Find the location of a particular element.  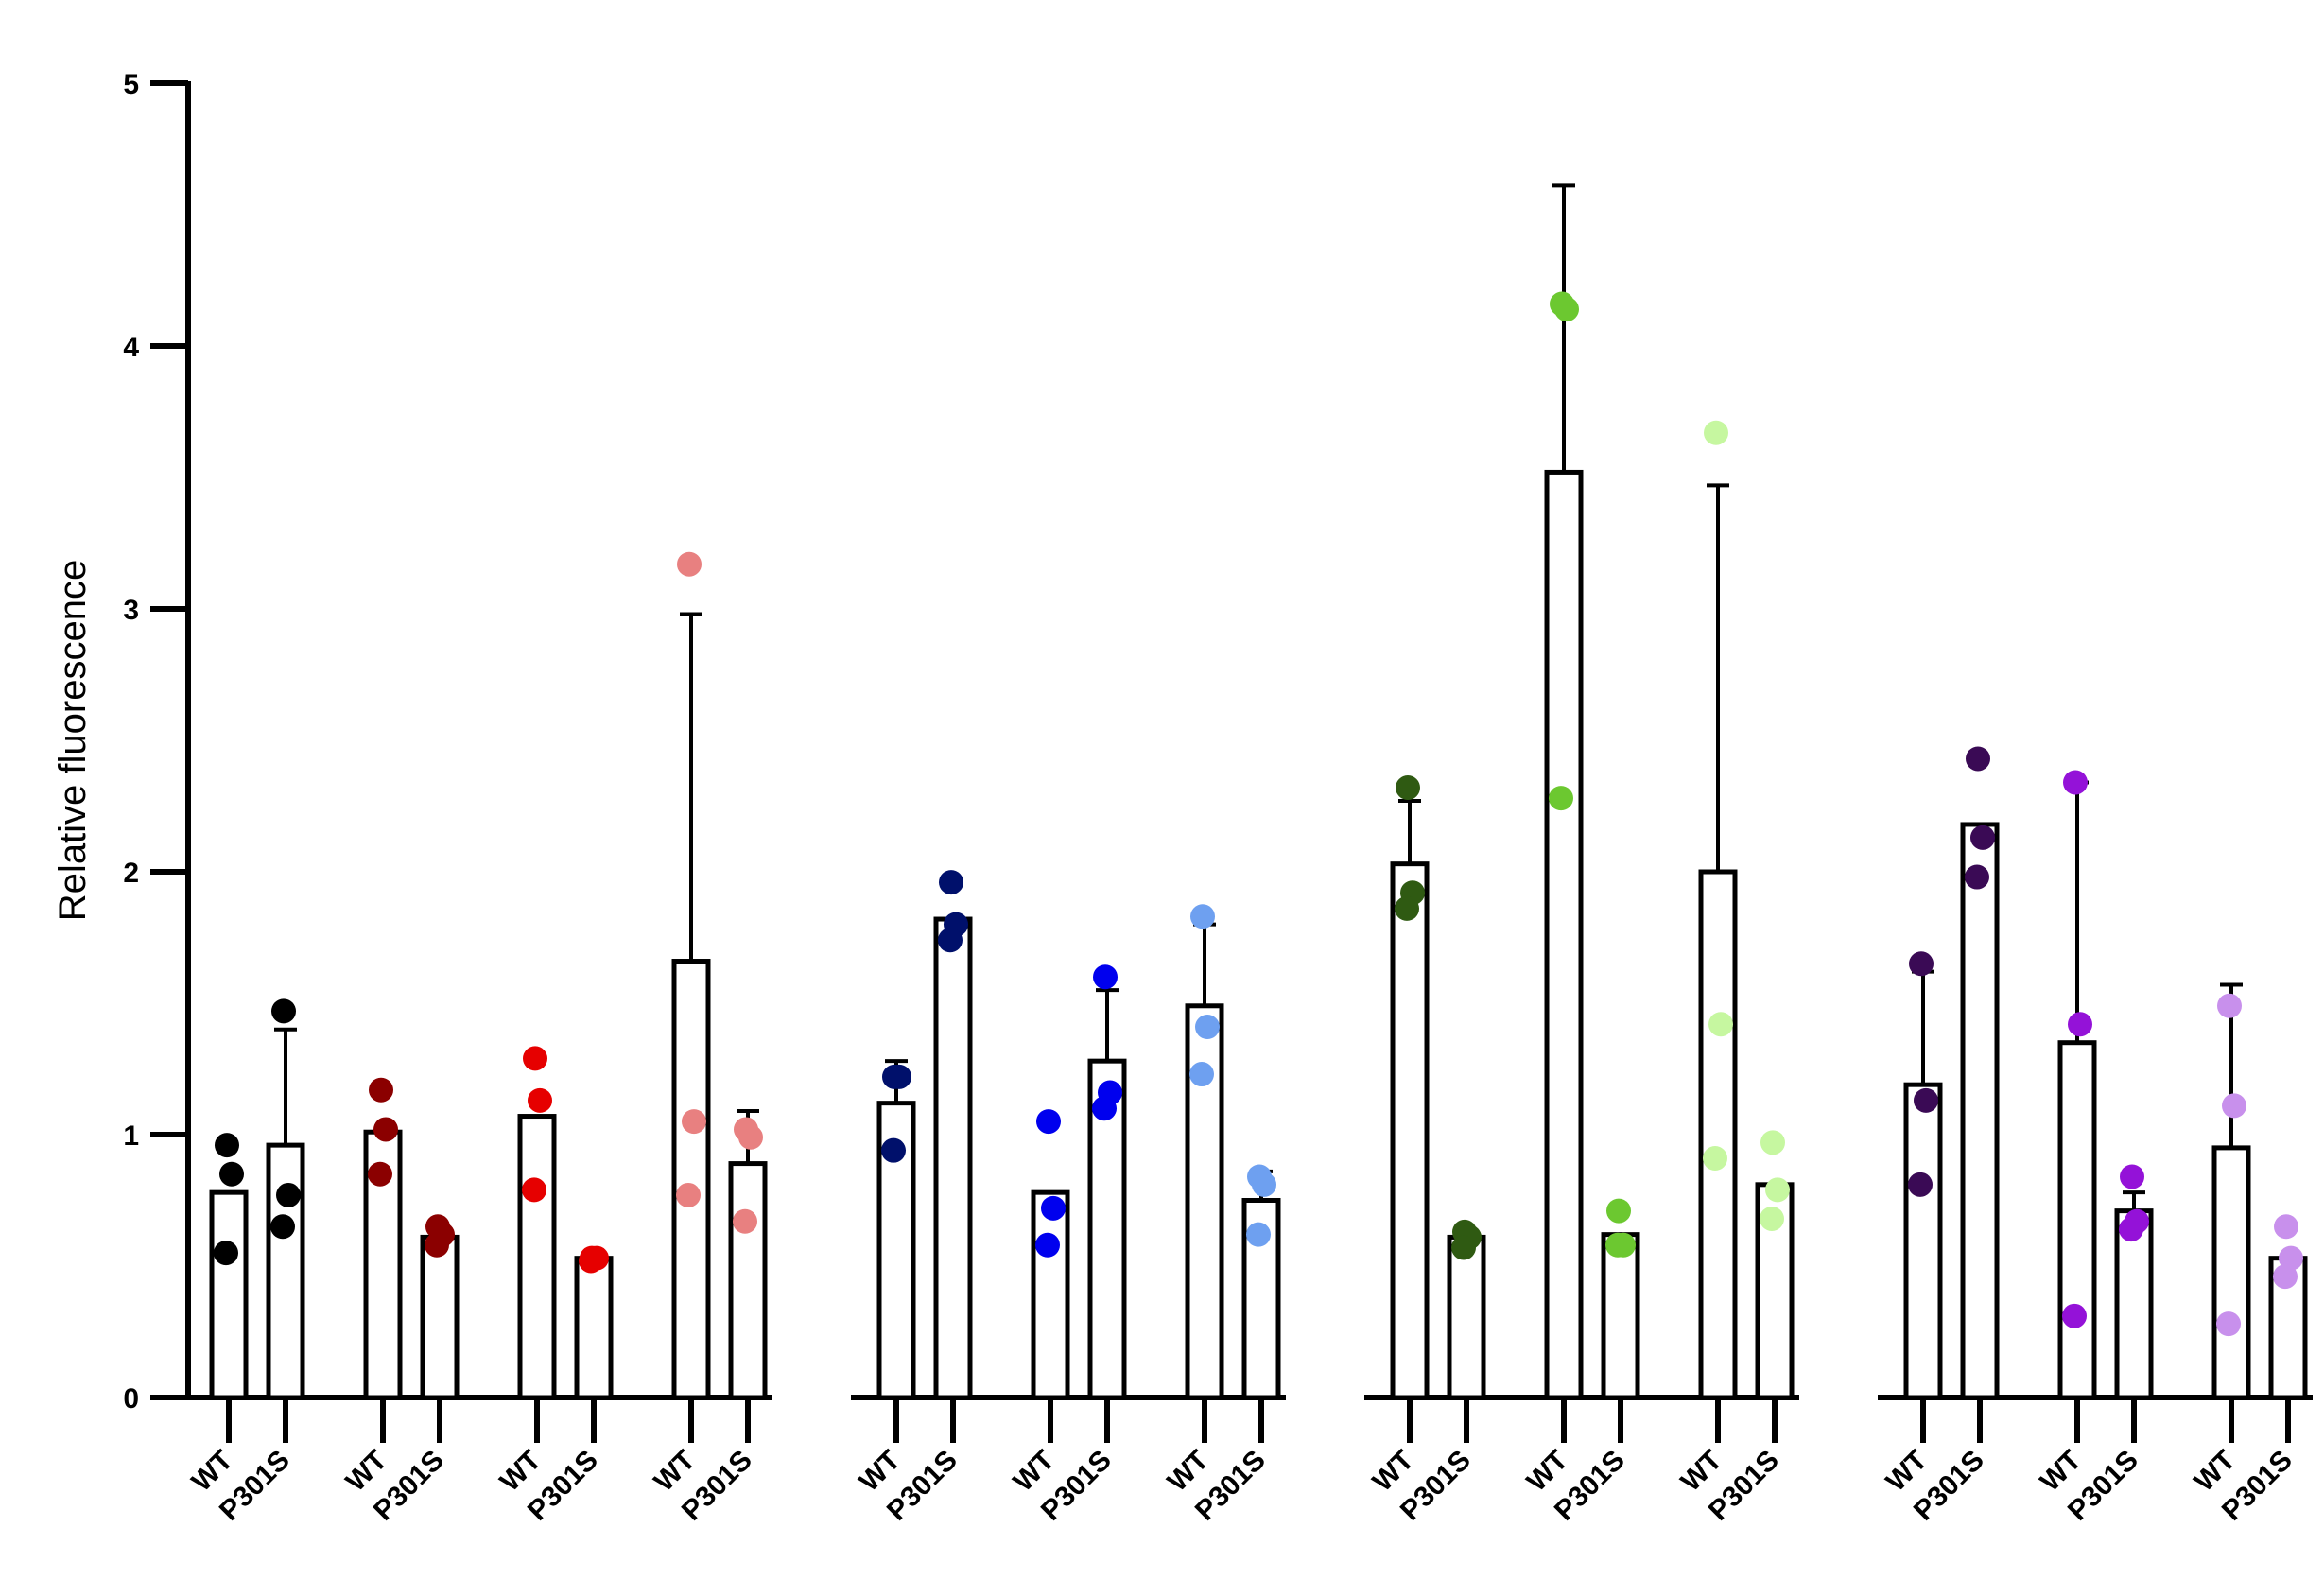

y-tick-label: 5 is located at coordinates (131, 84).